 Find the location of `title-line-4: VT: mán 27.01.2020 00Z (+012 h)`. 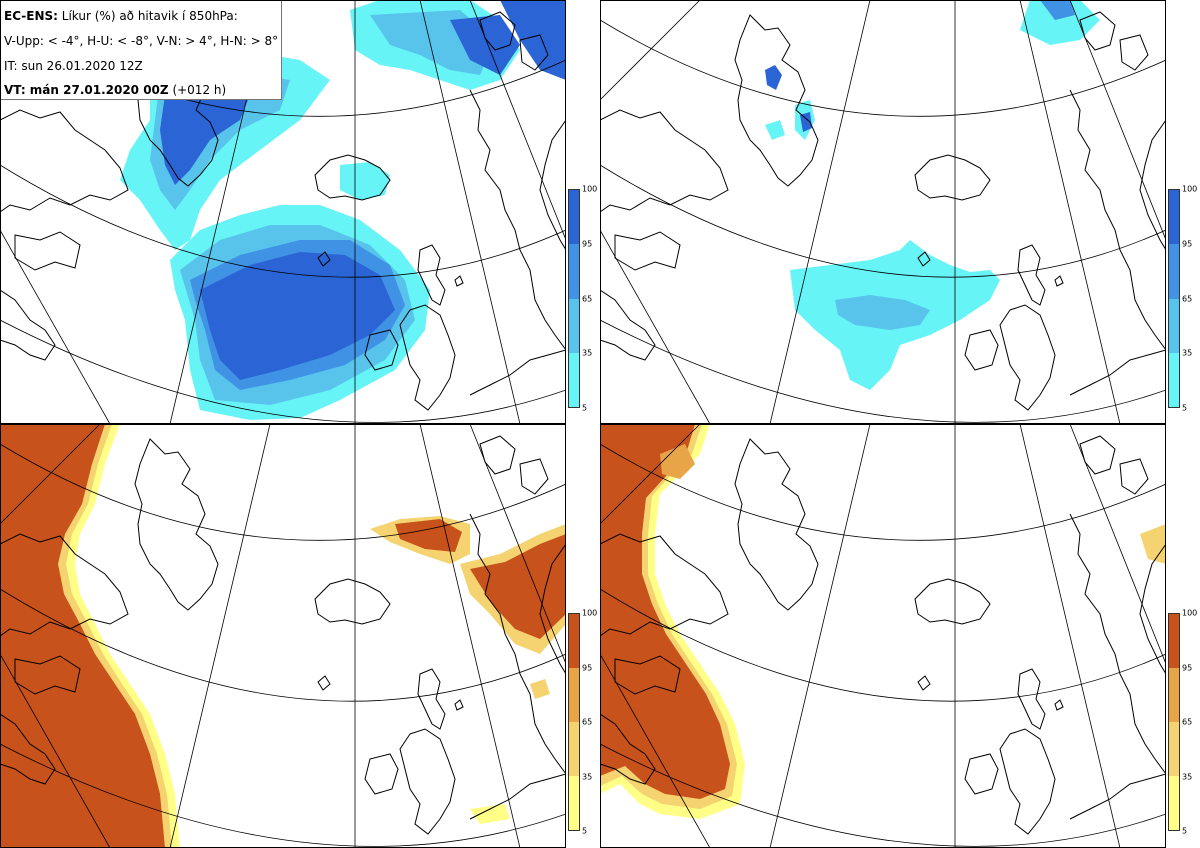

title-line-4: VT: mán 27.01.2020 00Z (+012 h) is located at coordinates (115, 90).